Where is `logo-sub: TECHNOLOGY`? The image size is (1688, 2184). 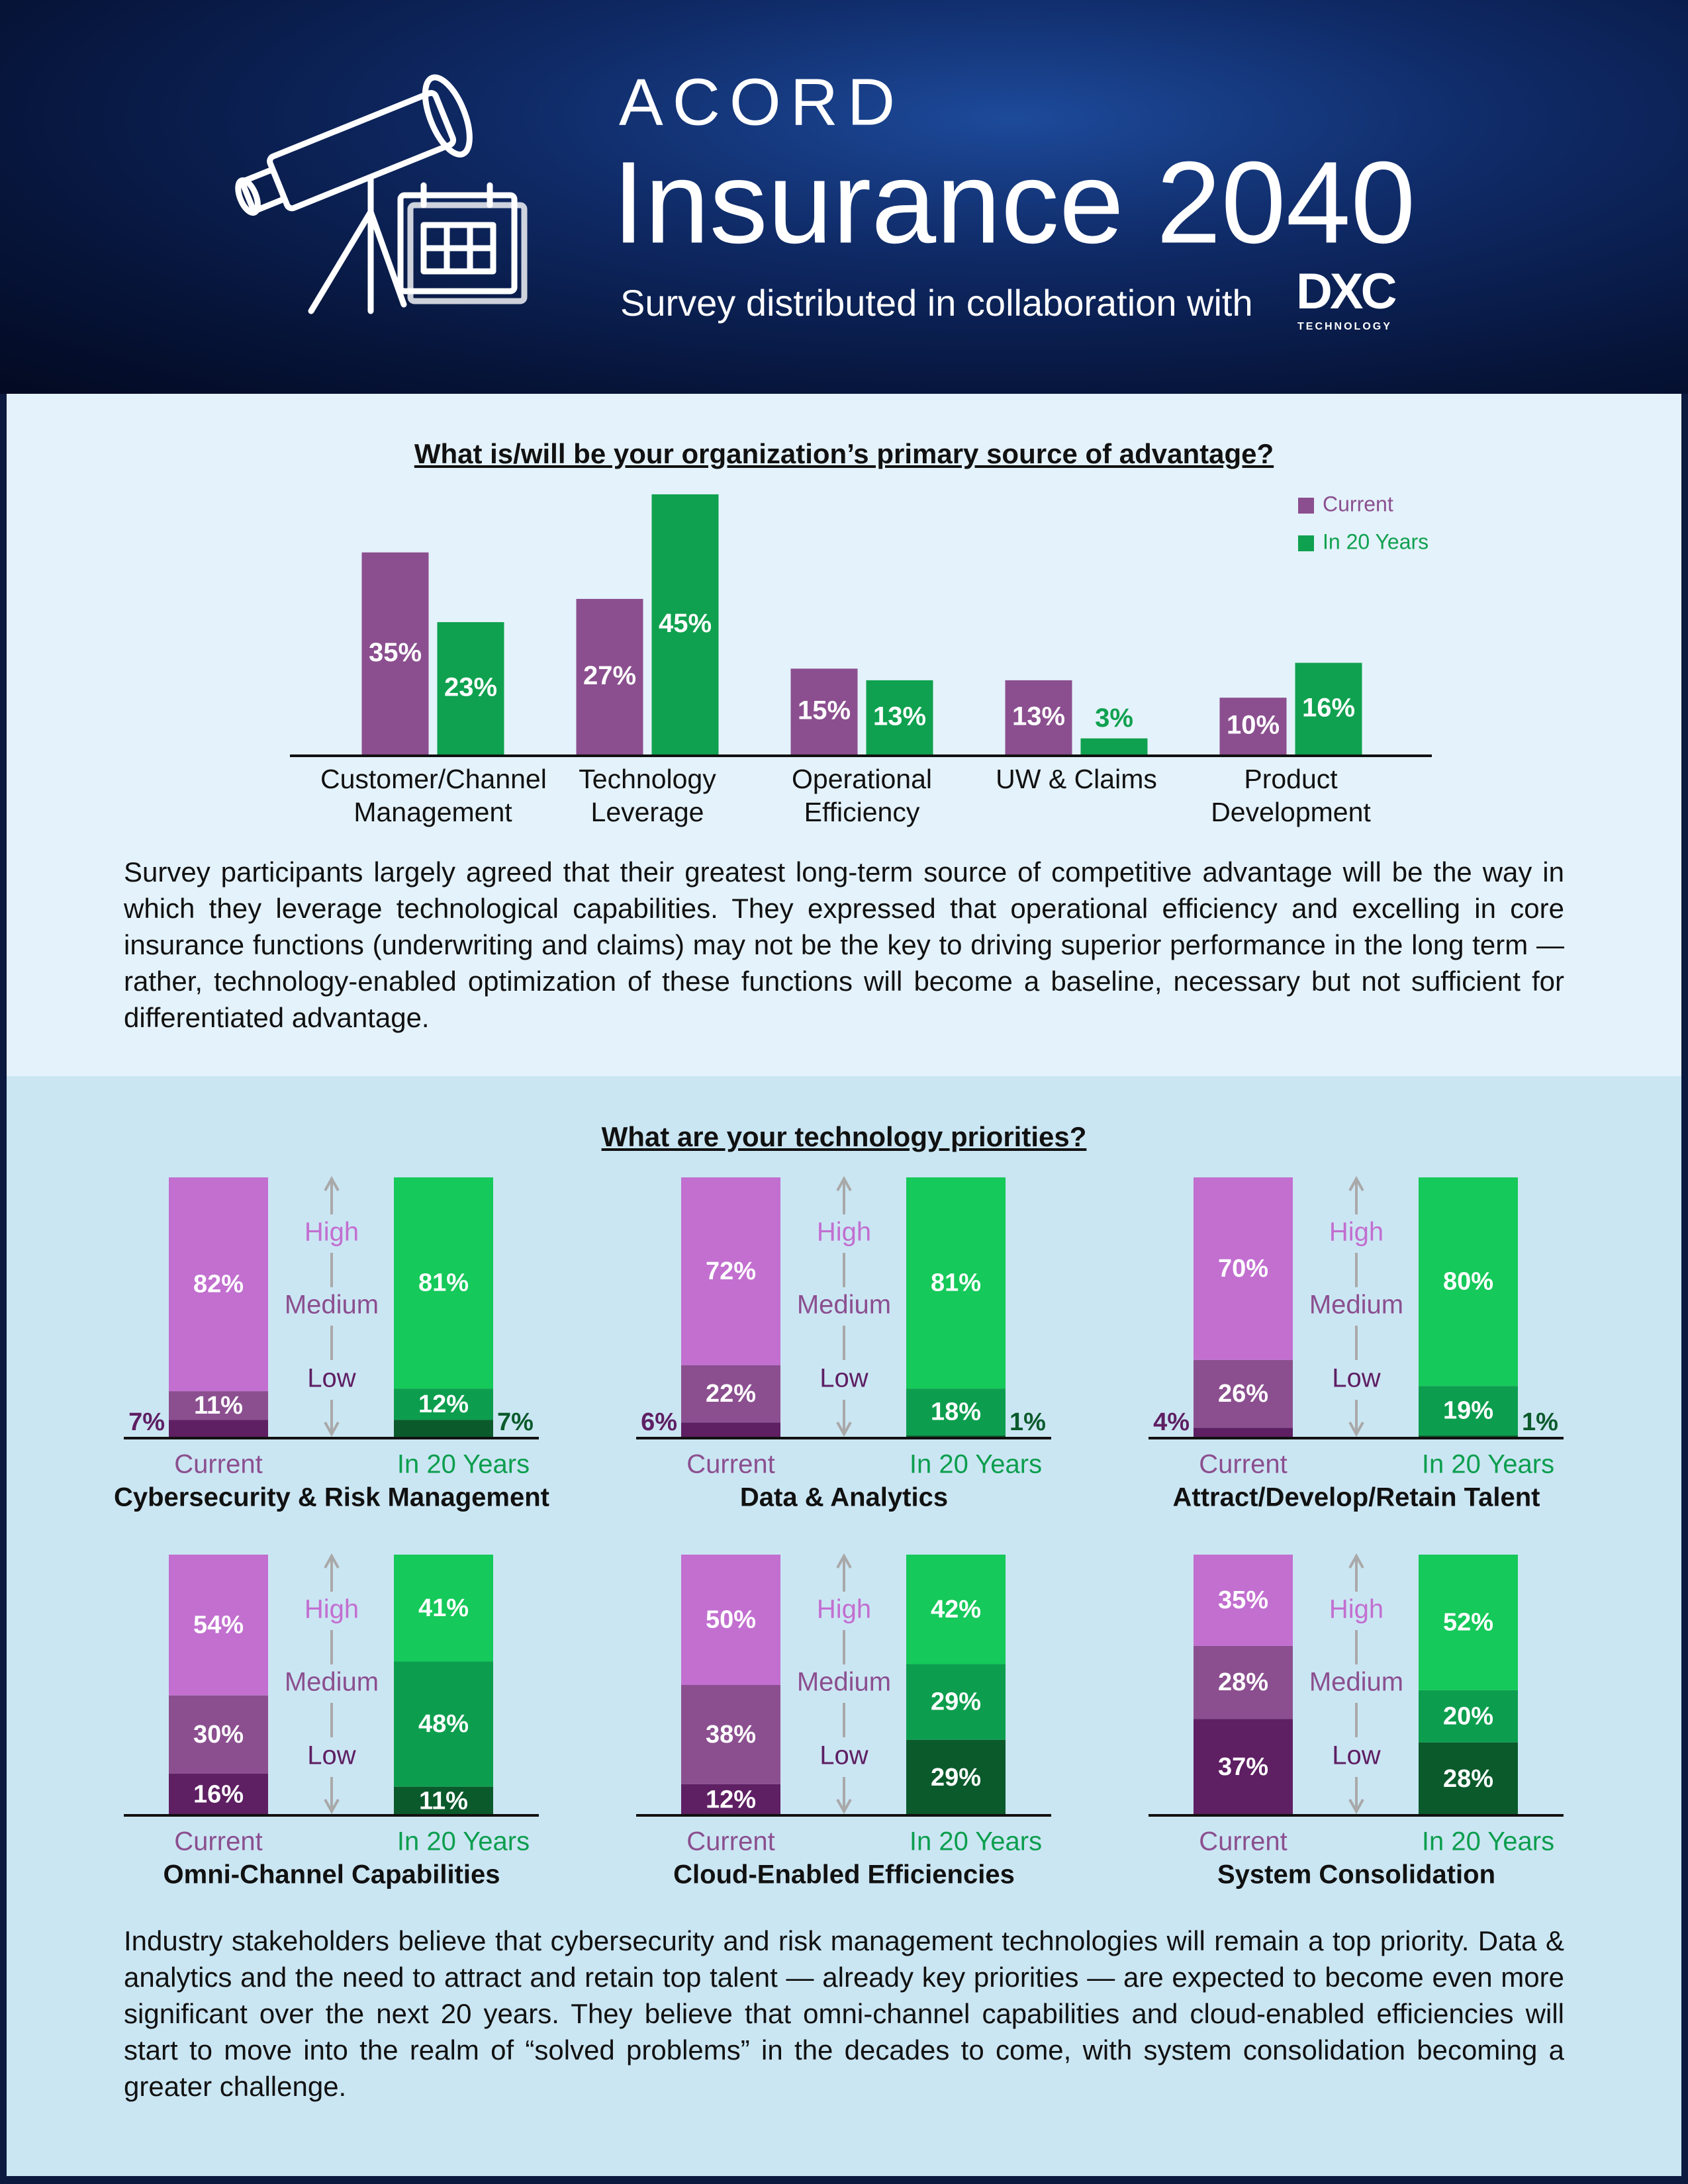
logo-sub: TECHNOLOGY is located at coordinates (1344, 326).